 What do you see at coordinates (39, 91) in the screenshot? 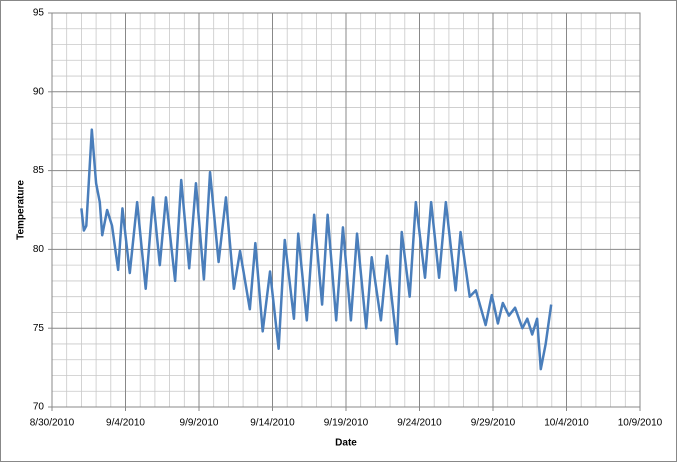
I see `y-tick-label: 90` at bounding box center [39, 91].